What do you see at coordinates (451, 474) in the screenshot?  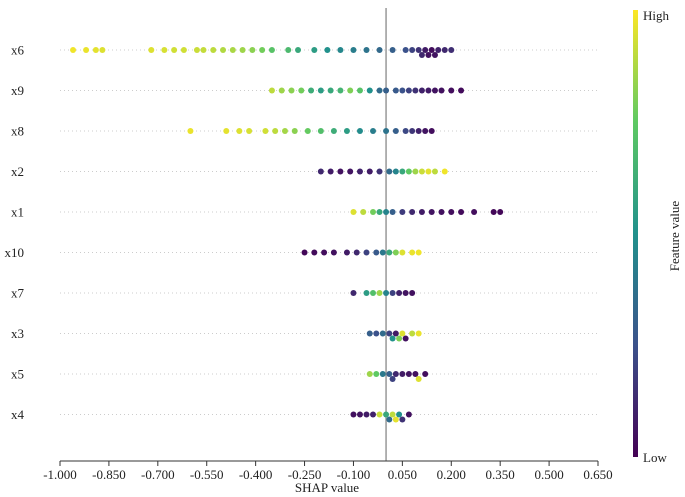 I see `x-tick-label: 0.200` at bounding box center [451, 474].